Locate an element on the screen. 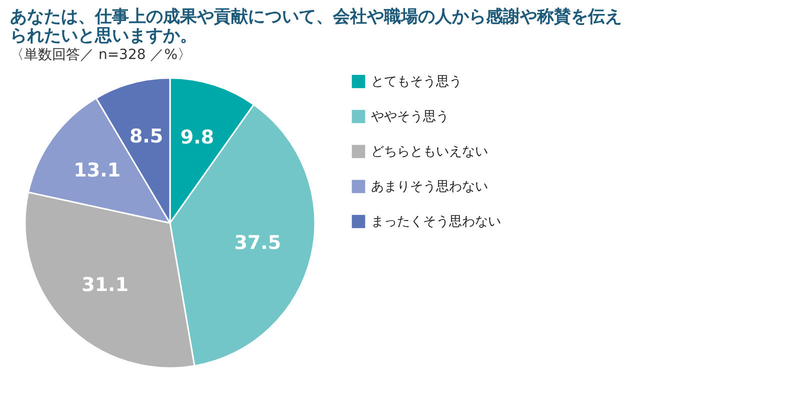 Image resolution: width=790 pixels, height=399 pixels. data-label: 31.1 is located at coordinates (105, 285).